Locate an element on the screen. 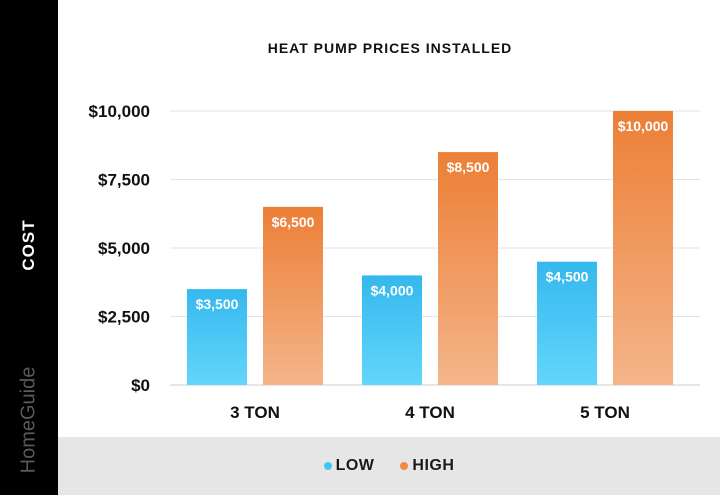  legend-label-high: HIGH is located at coordinates (433, 465).